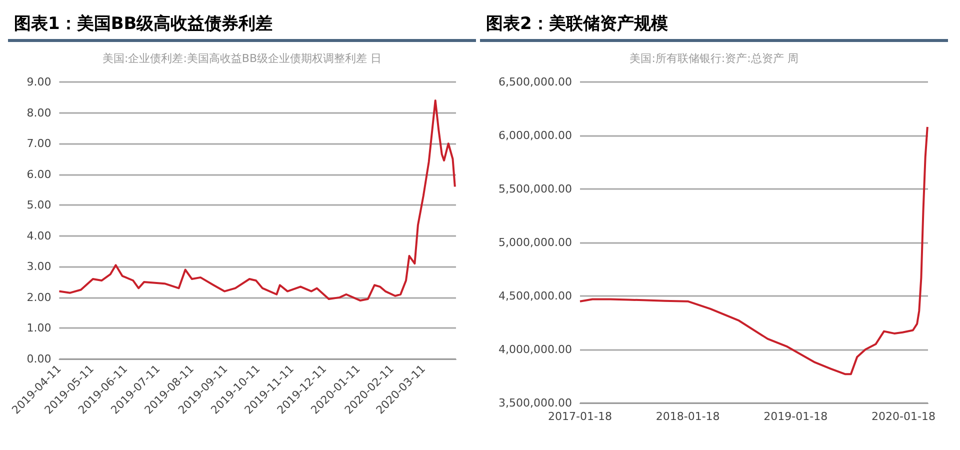 The width and height of the screenshot is (960, 450). What do you see at coordinates (535, 242) in the screenshot?
I see `y-tick-label: 5,000,000.00` at bounding box center [535, 242].